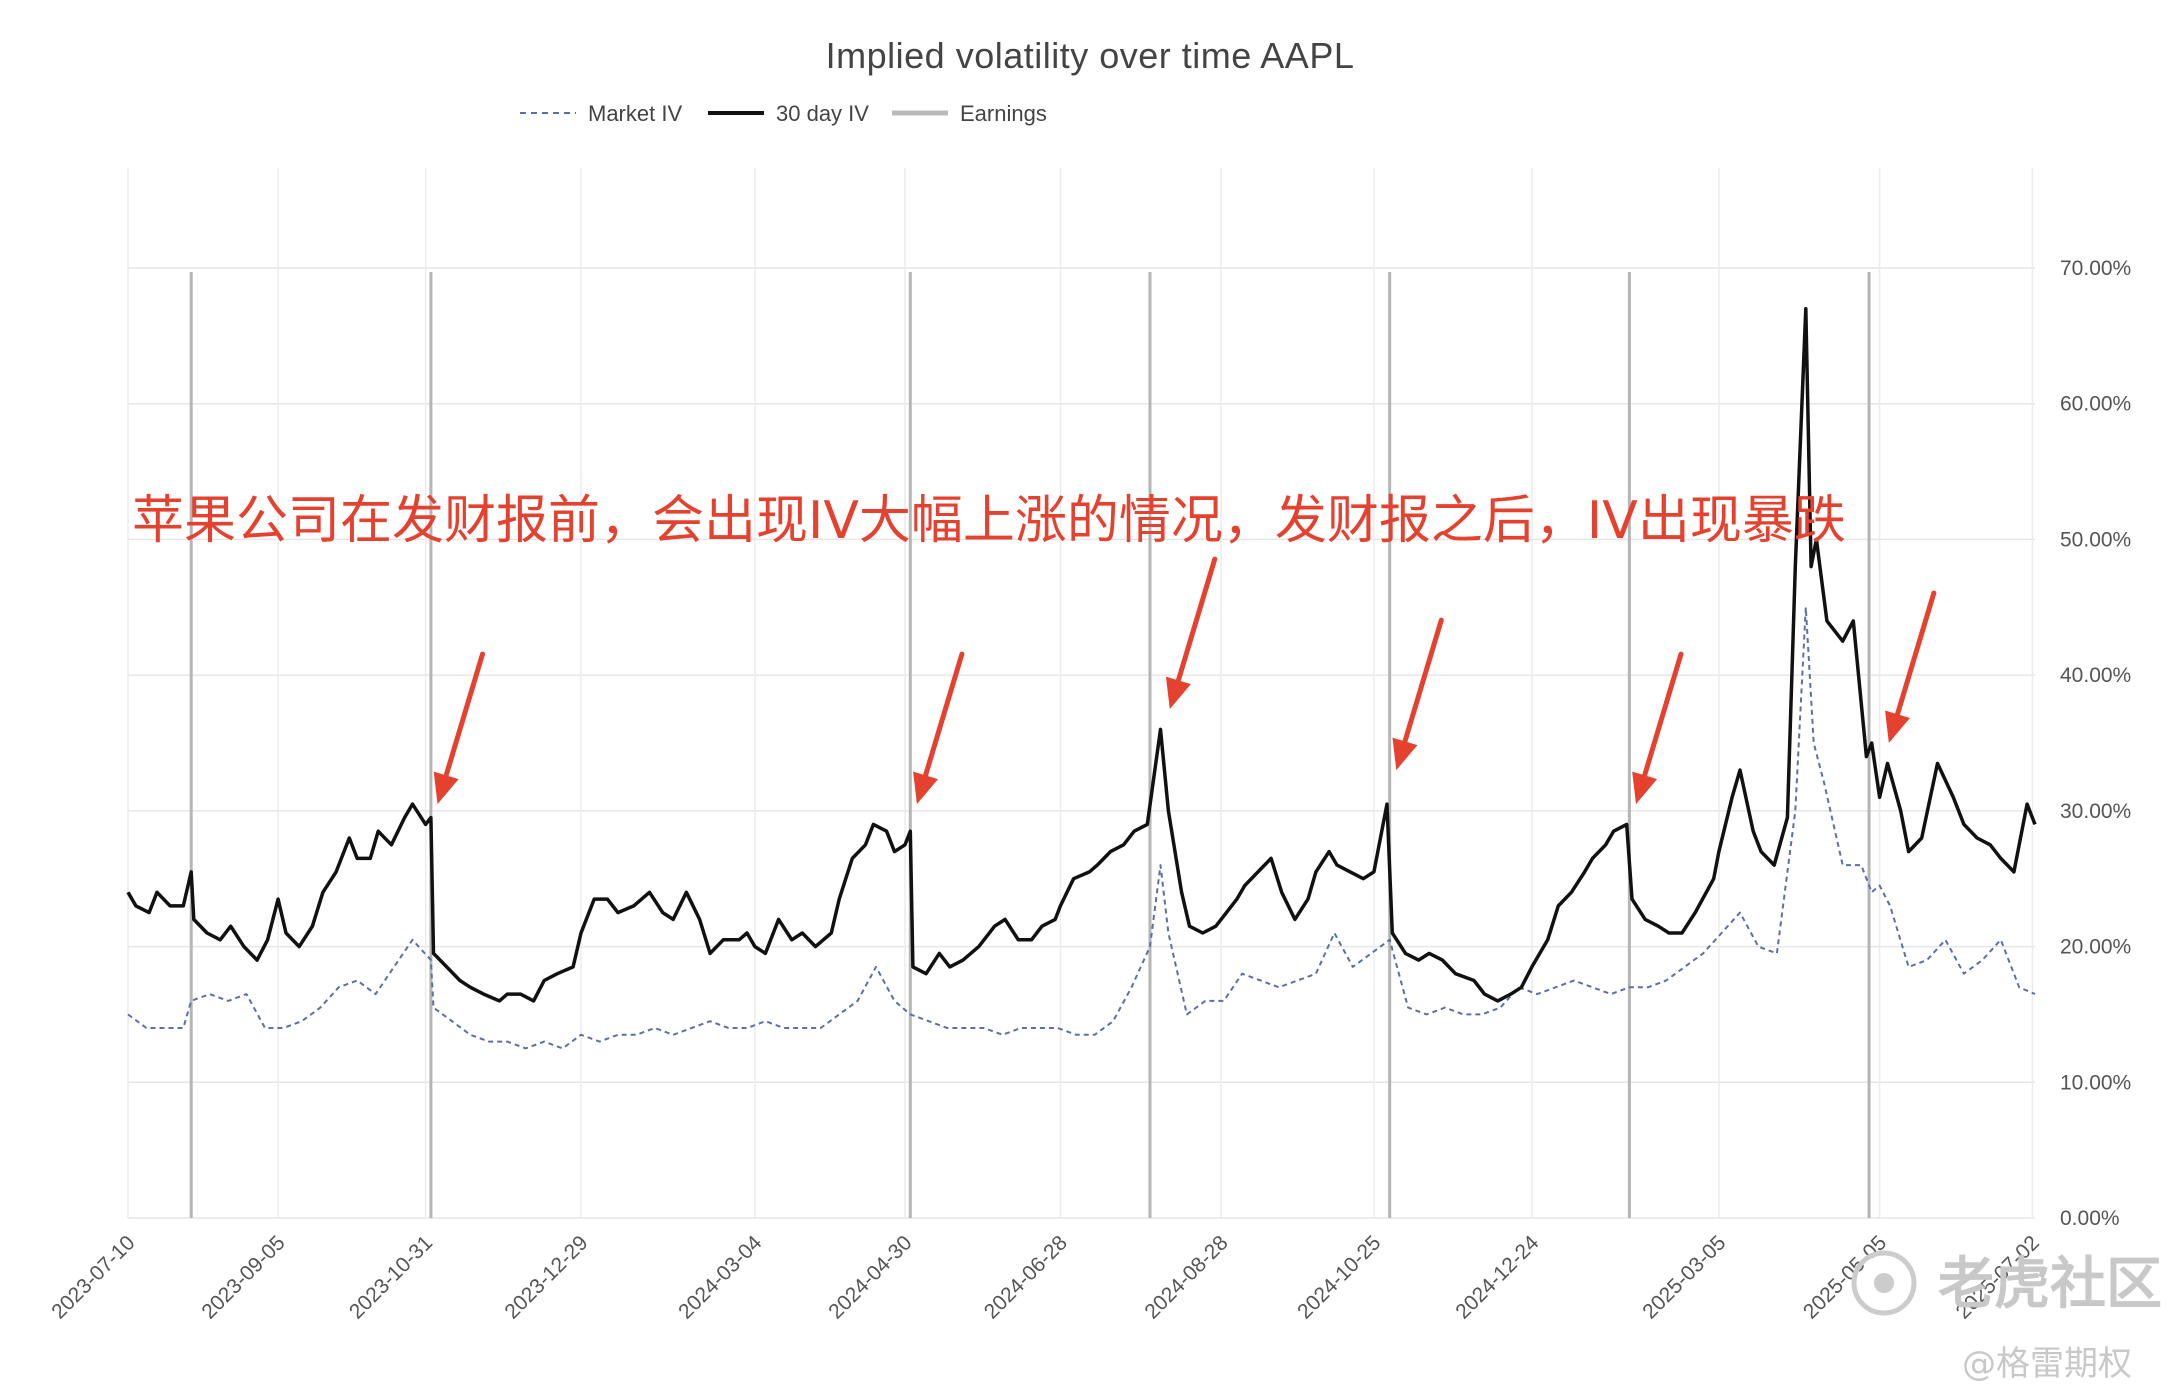 The image size is (2180, 1398). What do you see at coordinates (2095, 675) in the screenshot?
I see `y-tick-label: 40.00%` at bounding box center [2095, 675].